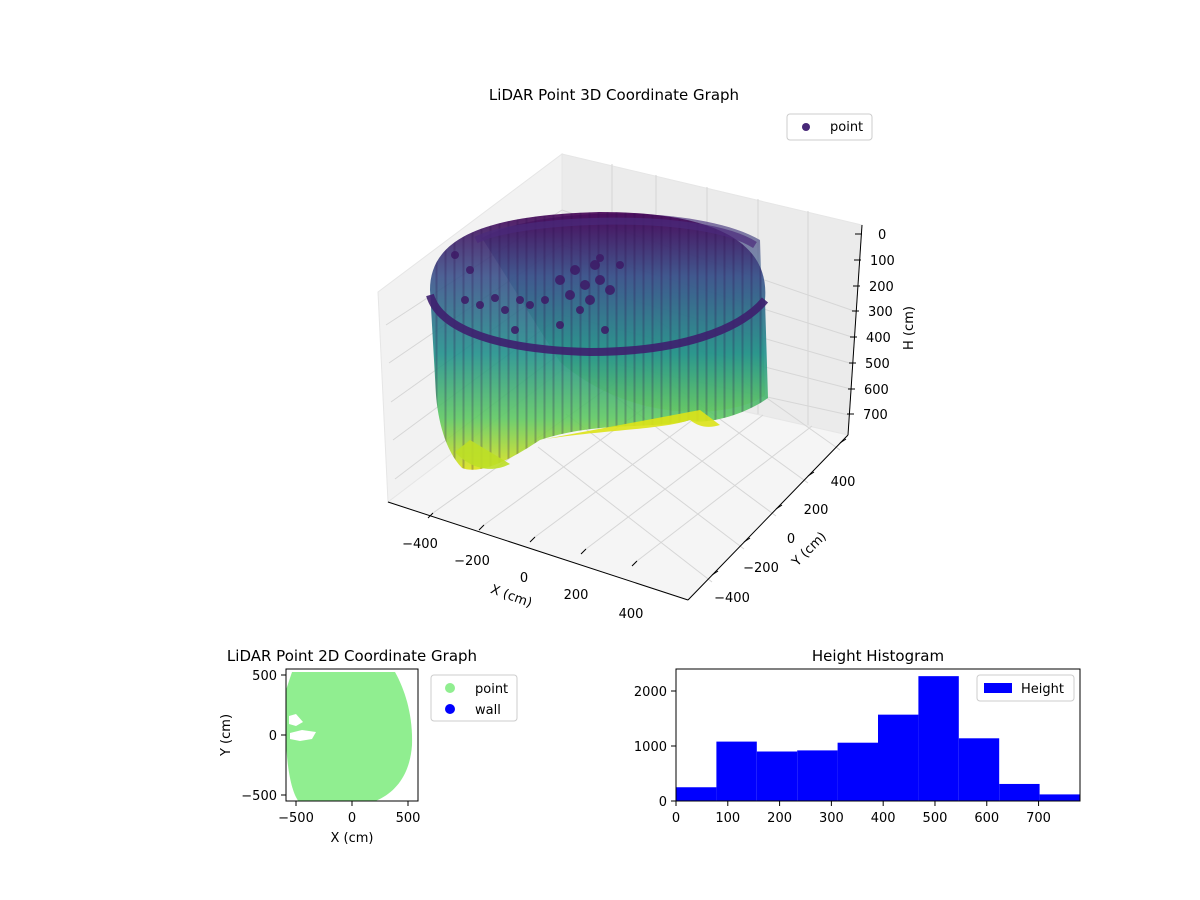  I want to click on plot-frame-hist, so click(878, 735).